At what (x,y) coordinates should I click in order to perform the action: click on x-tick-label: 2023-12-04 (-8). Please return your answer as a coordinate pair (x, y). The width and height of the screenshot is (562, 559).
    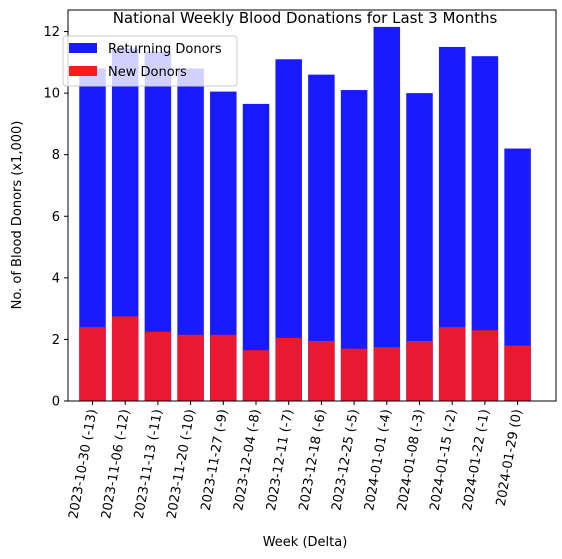
    Looking at the image, I should click on (247, 460).